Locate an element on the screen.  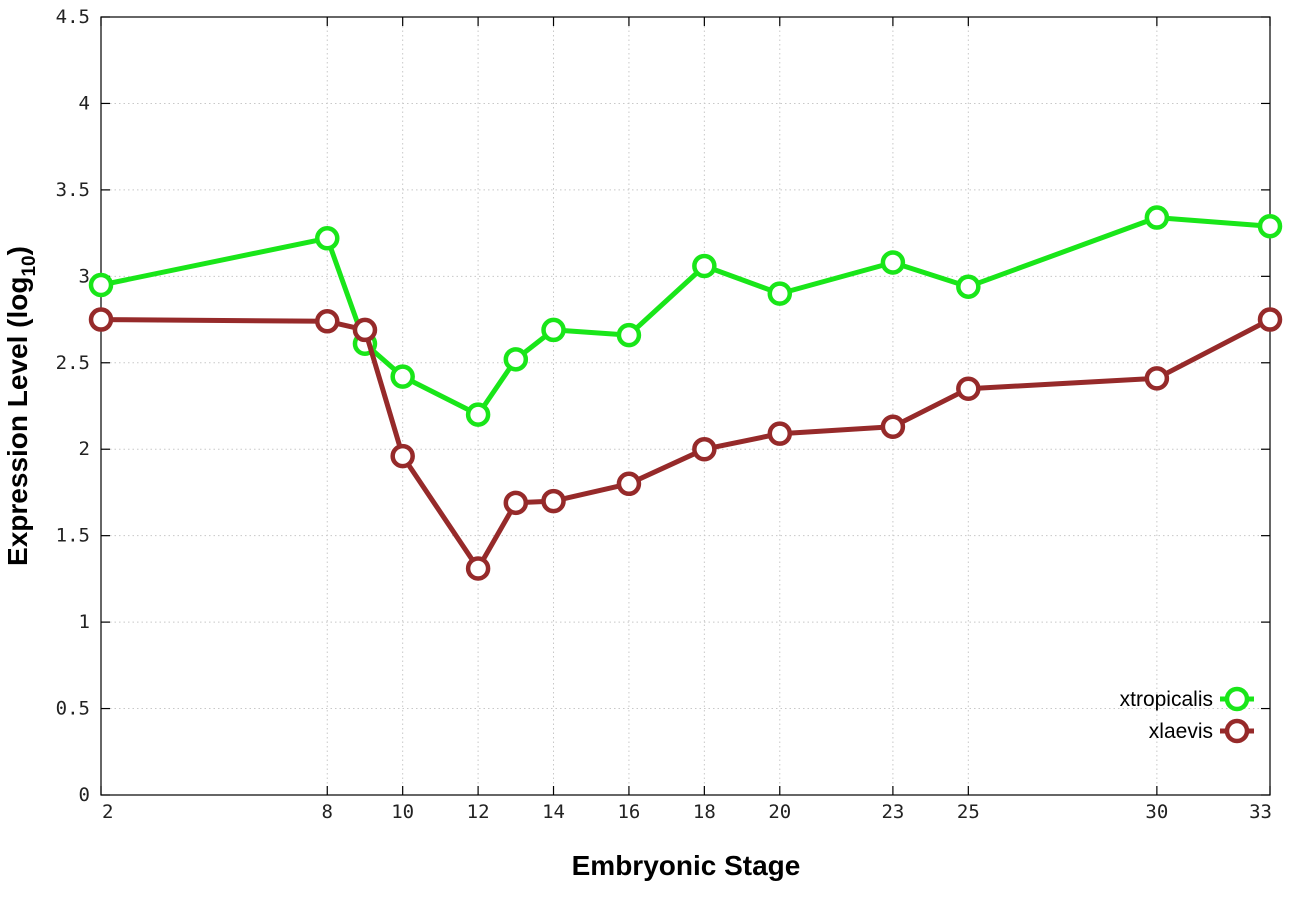
y-axis-title: Expression Level (log10) is located at coordinates (21, 406).